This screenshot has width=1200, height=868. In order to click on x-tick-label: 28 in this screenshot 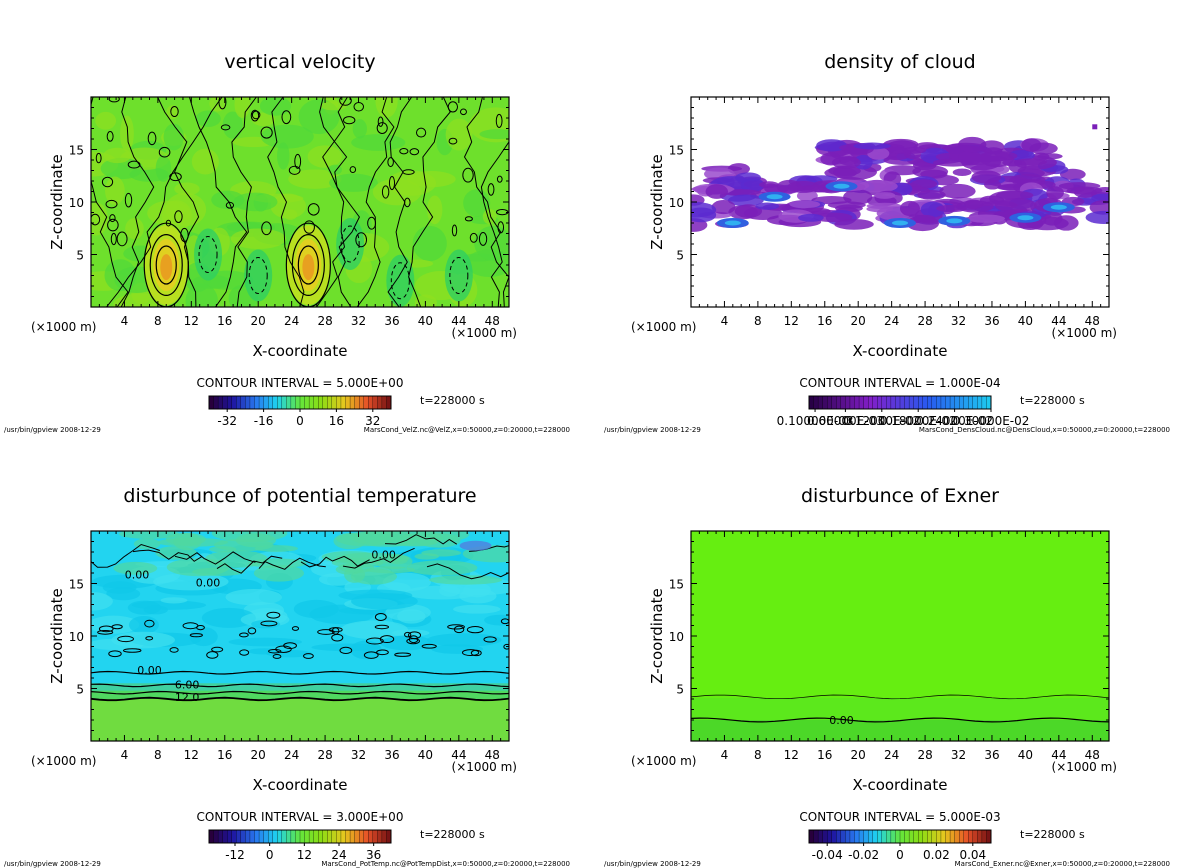, I will do `click(924, 755)`.